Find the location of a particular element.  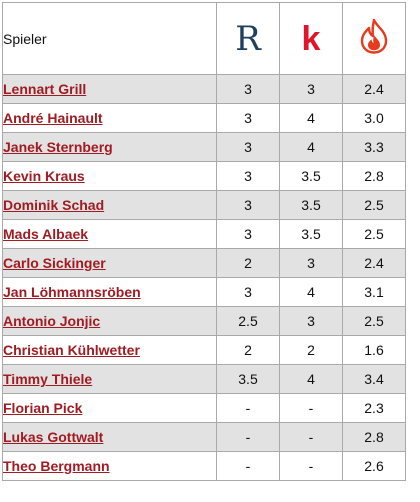

player-link: Jan Löhmannsröben is located at coordinates (72, 292).